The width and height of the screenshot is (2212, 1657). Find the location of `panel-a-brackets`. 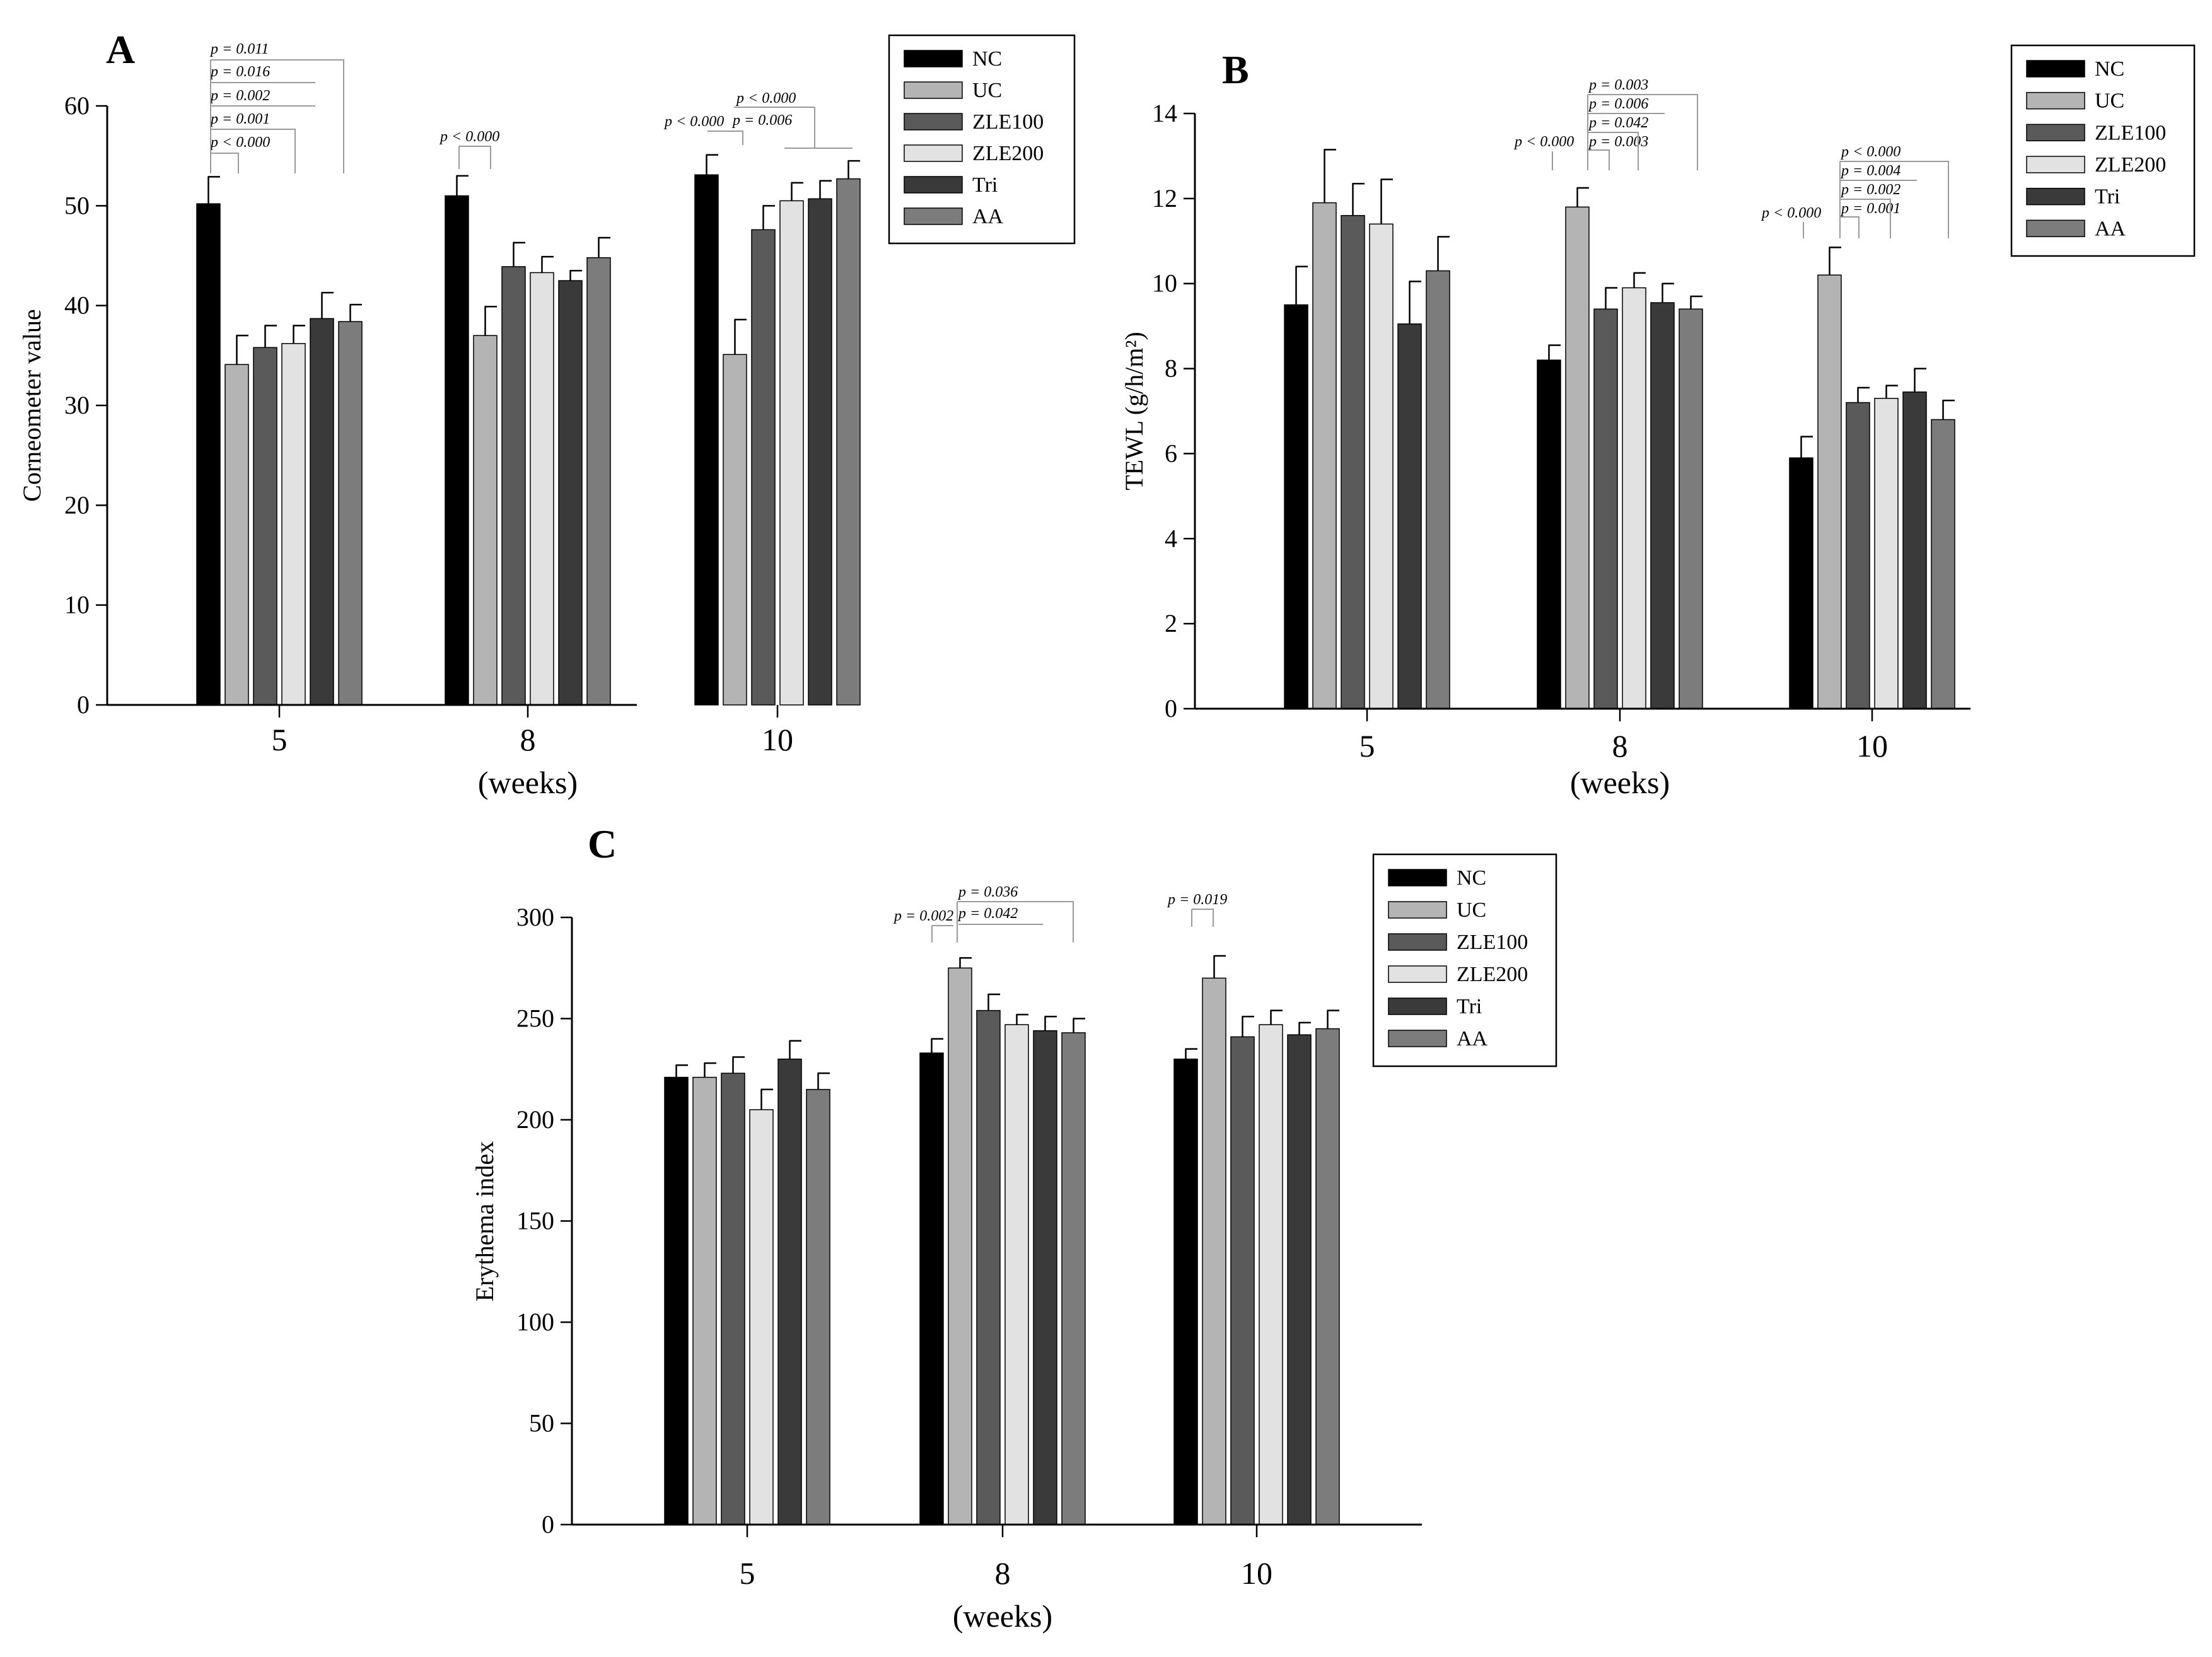

panel-a-brackets is located at coordinates (531, 116).